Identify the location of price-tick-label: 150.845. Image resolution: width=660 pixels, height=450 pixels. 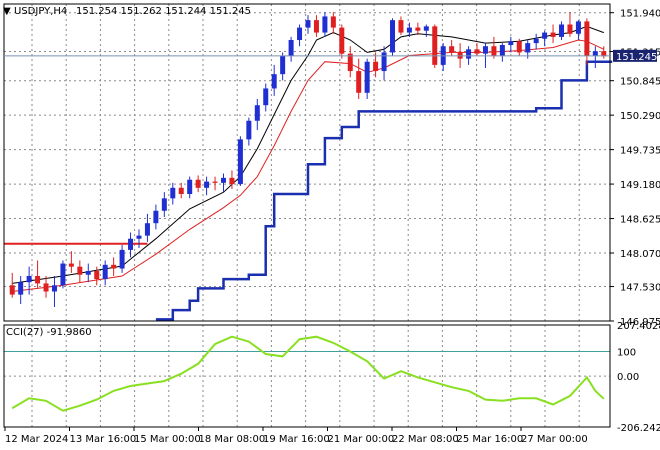
(640, 82).